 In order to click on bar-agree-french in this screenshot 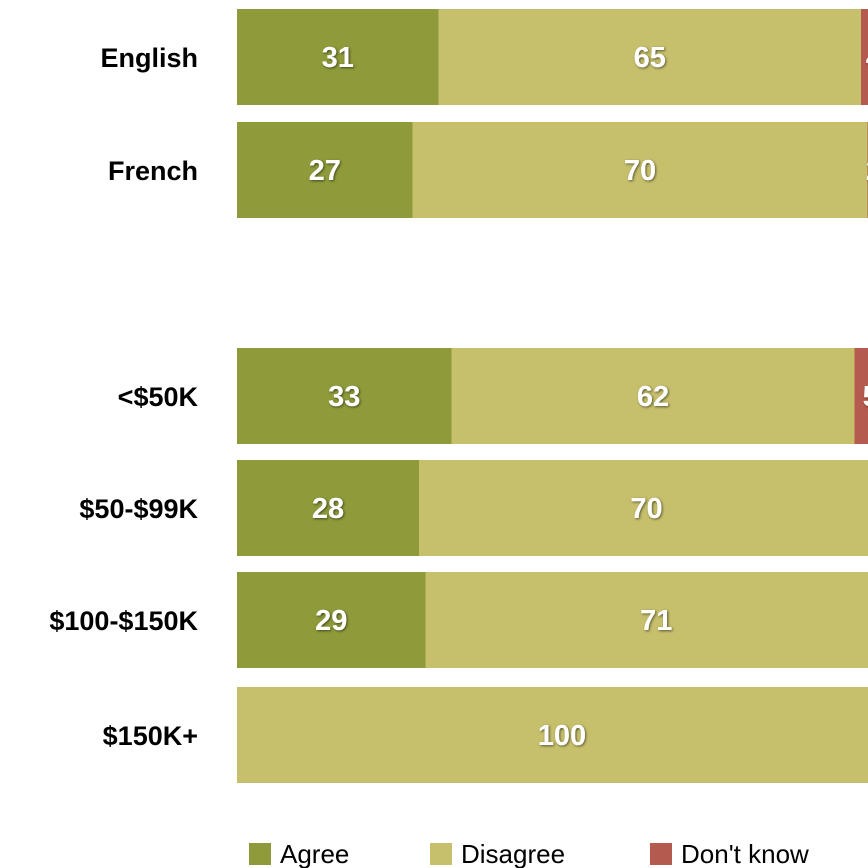, I will do `click(325, 170)`.